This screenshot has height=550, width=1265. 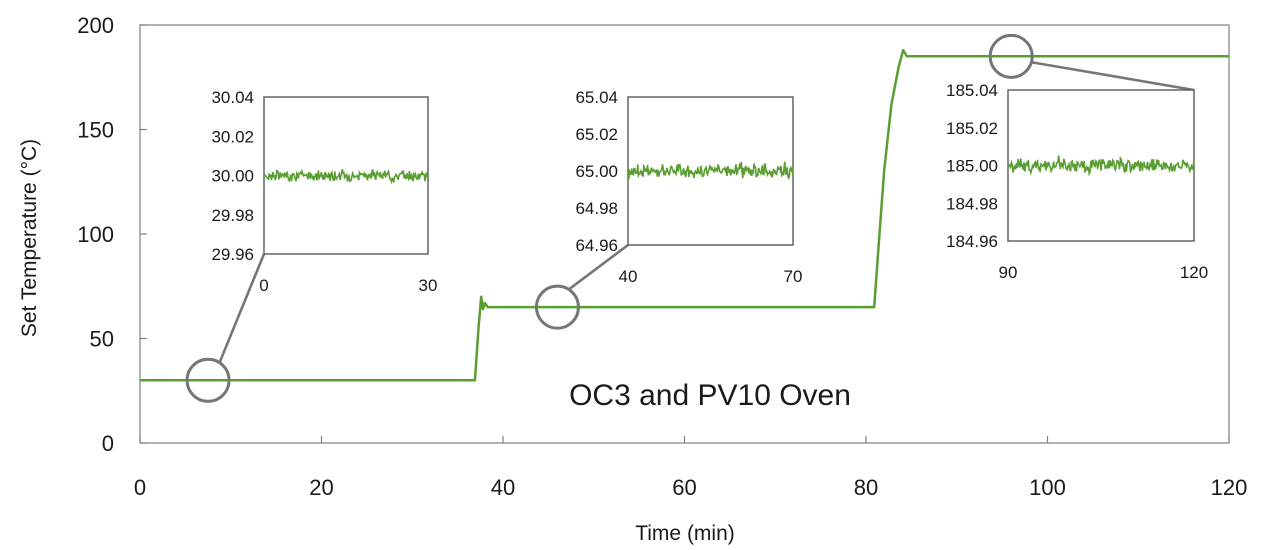 I want to click on inset-2: 64.96 64.98 65.00 65.02 65.04 40 70, so click(x=688, y=187).